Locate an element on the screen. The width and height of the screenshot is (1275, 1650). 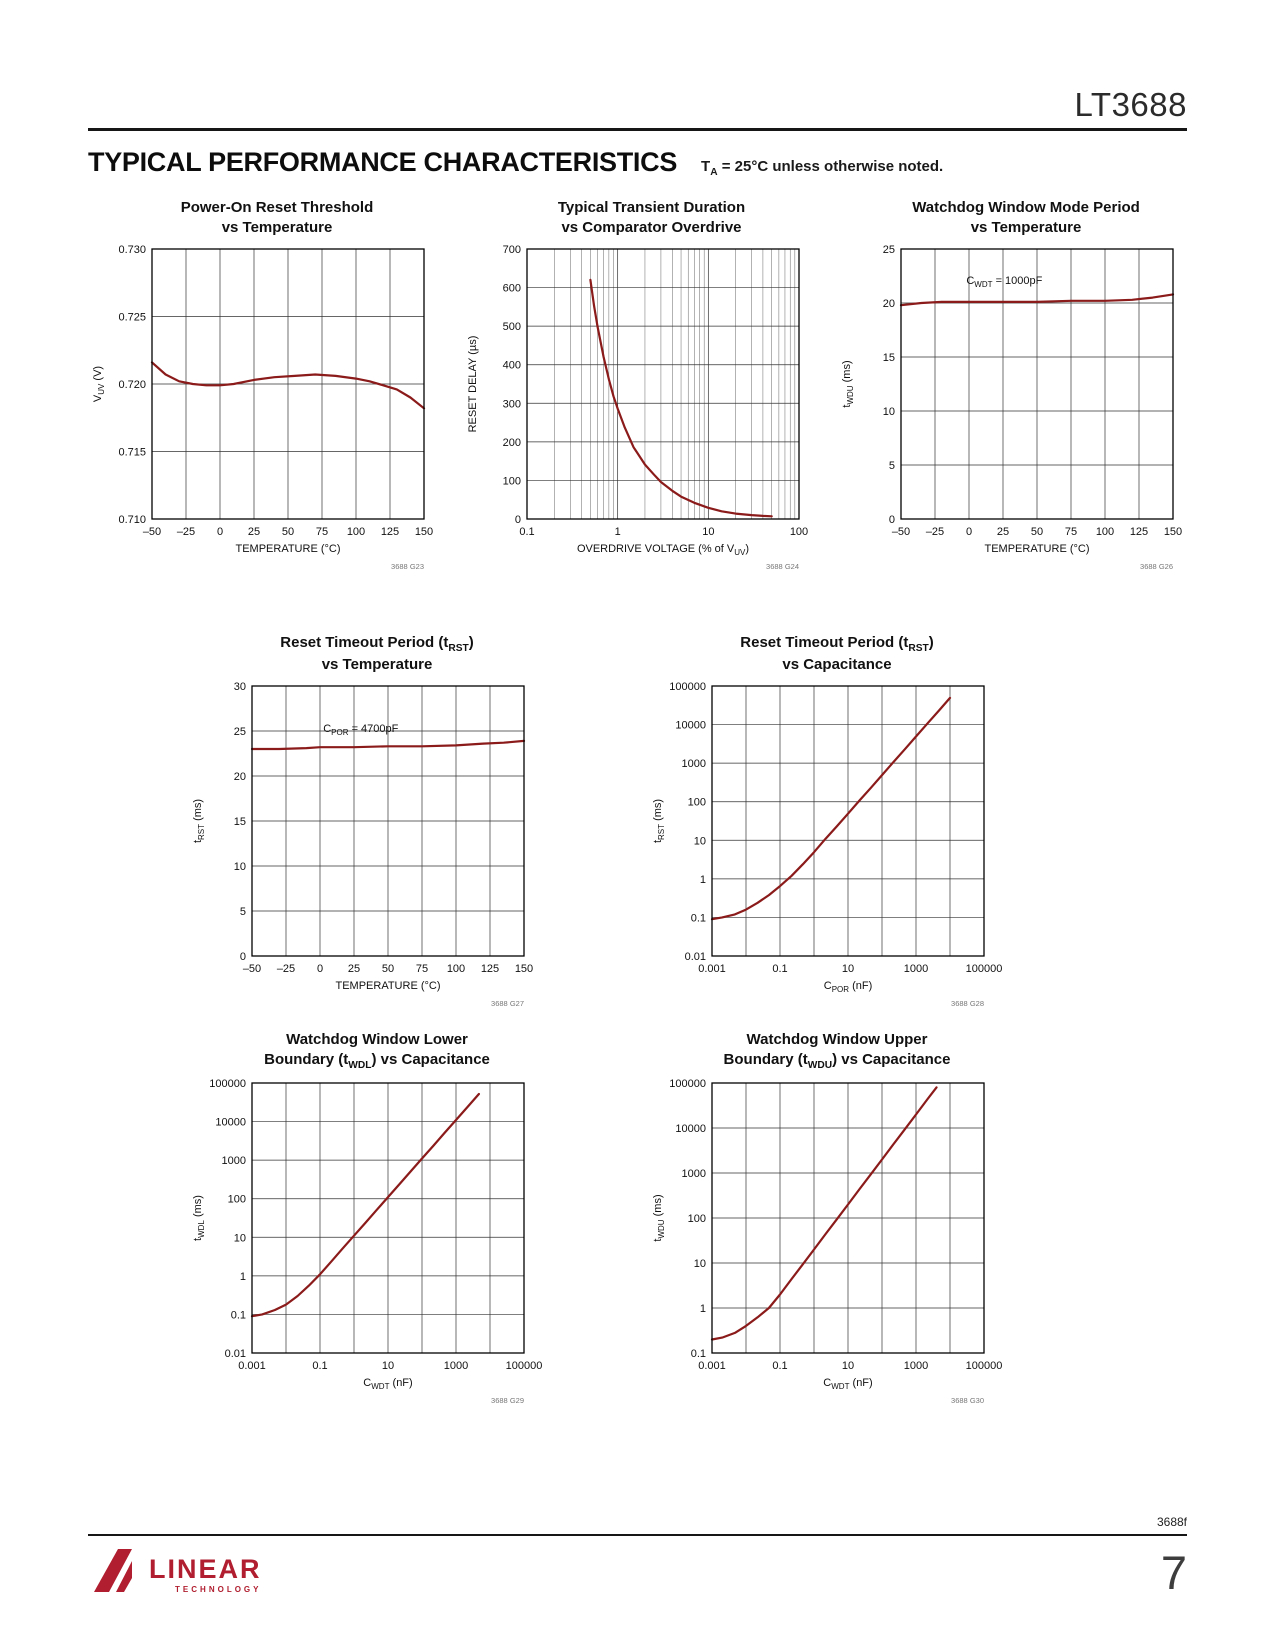
chart-title: Power-On Reset Threshold vs Temperature is located at coordinates (263, 218).